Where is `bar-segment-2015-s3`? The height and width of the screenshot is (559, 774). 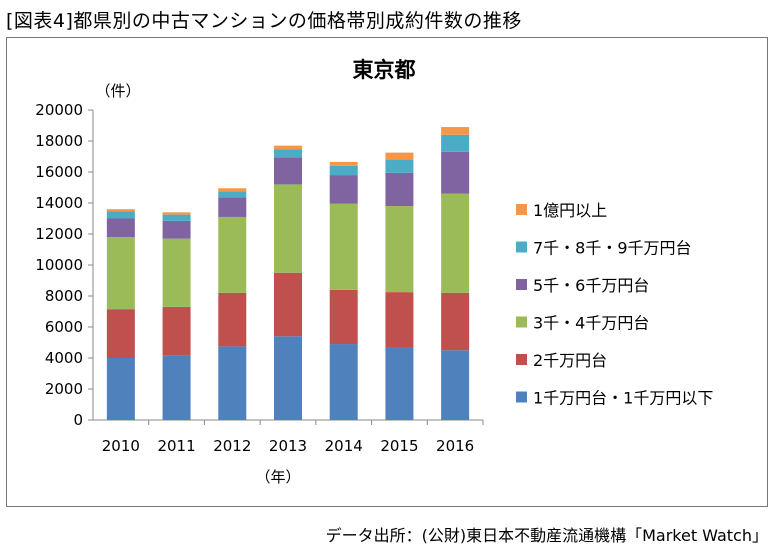
bar-segment-2015-s3 is located at coordinates (399, 189).